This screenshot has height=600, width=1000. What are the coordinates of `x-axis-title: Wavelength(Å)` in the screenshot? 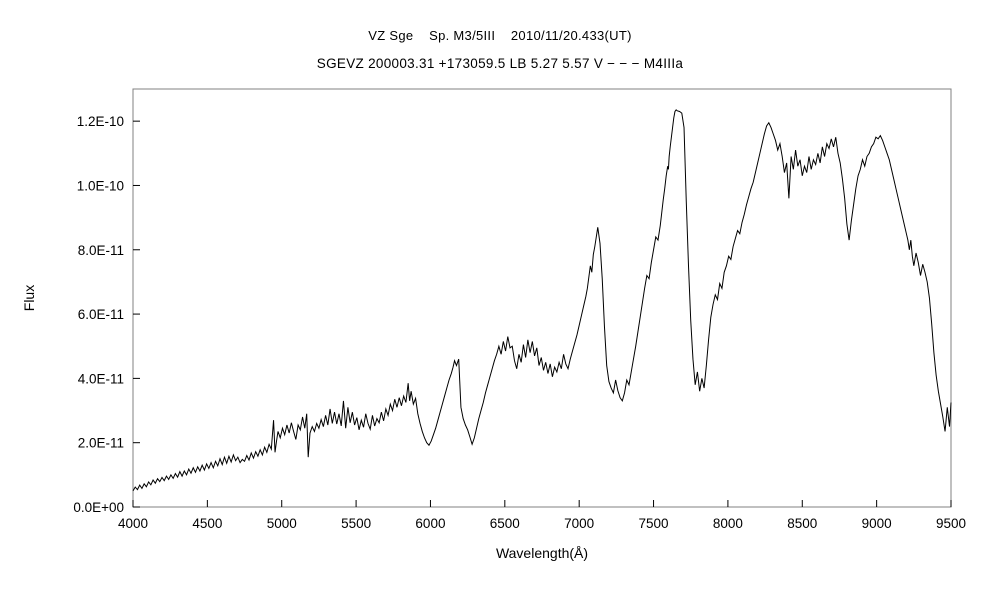 It's located at (542, 553).